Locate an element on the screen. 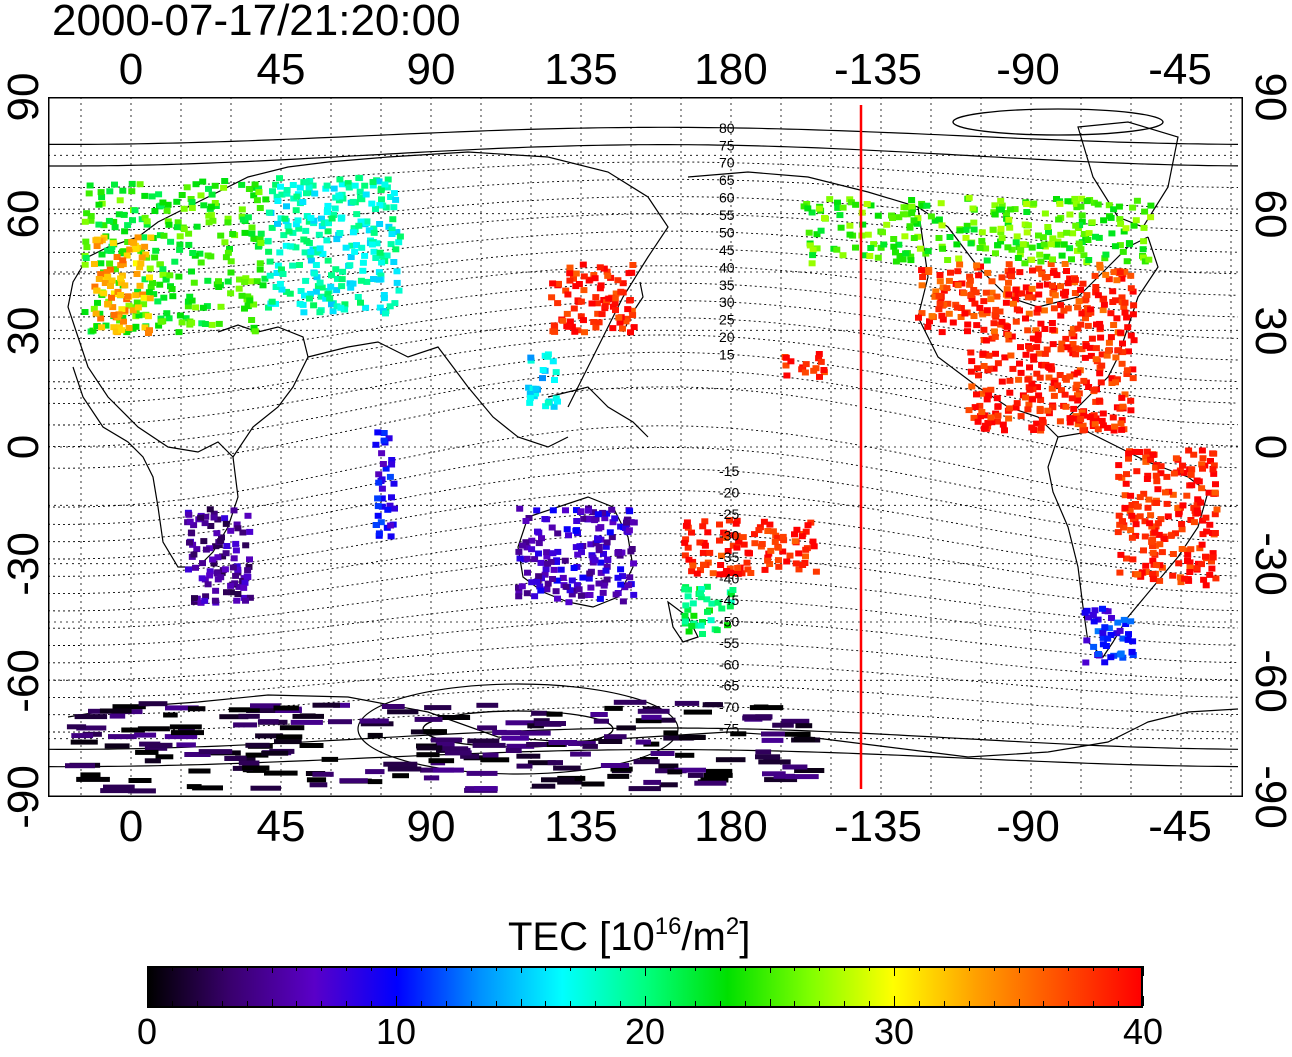 Image resolution: width=1292 pixels, height=1057 pixels. contour-label: 15 is located at coordinates (727, 354).